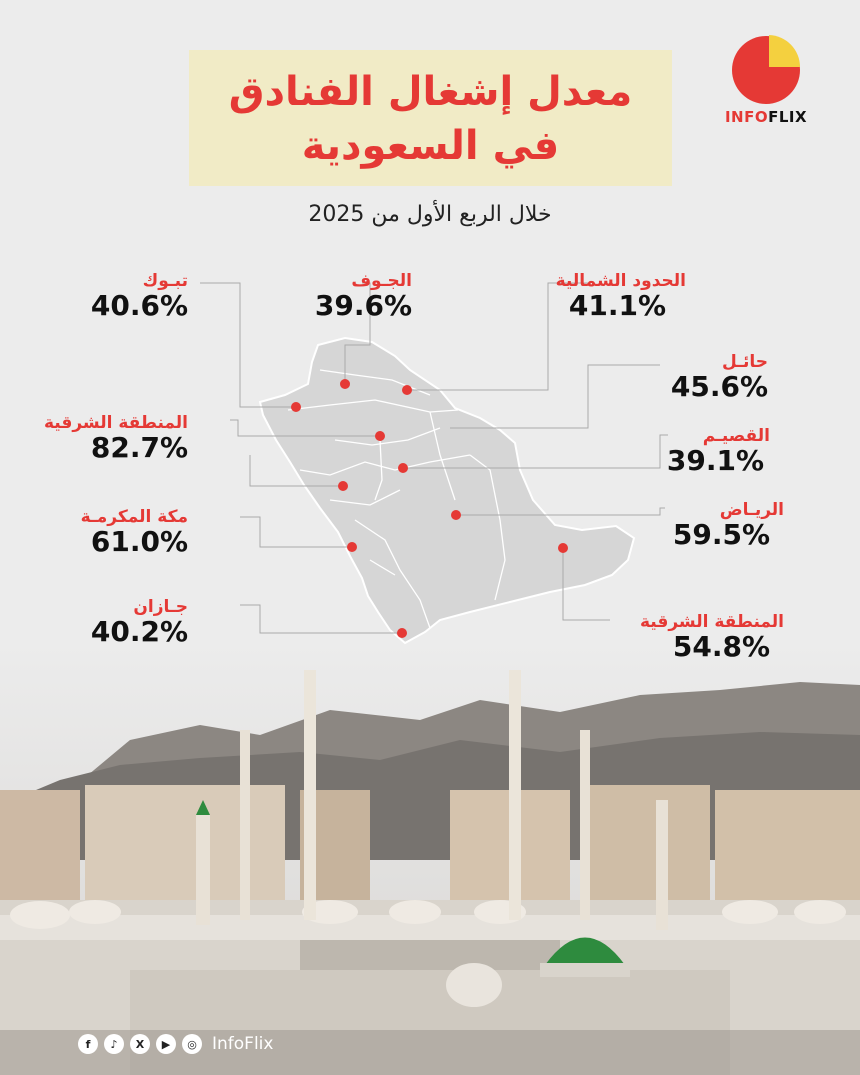 This screenshot has width=860, height=1075. I want to click on youtube-icon: ▶, so click(166, 1044).